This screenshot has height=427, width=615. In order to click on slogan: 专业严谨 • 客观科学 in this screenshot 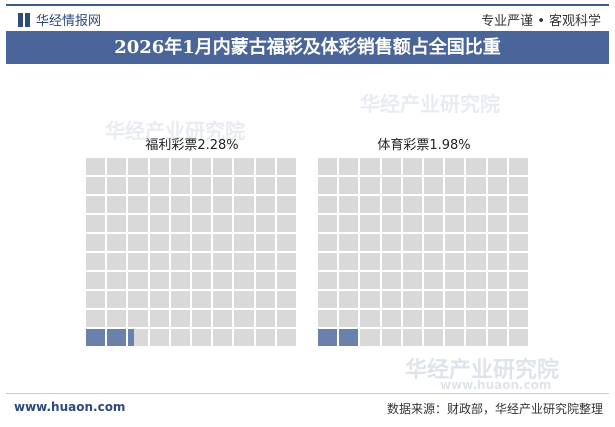, I will do `click(541, 21)`.